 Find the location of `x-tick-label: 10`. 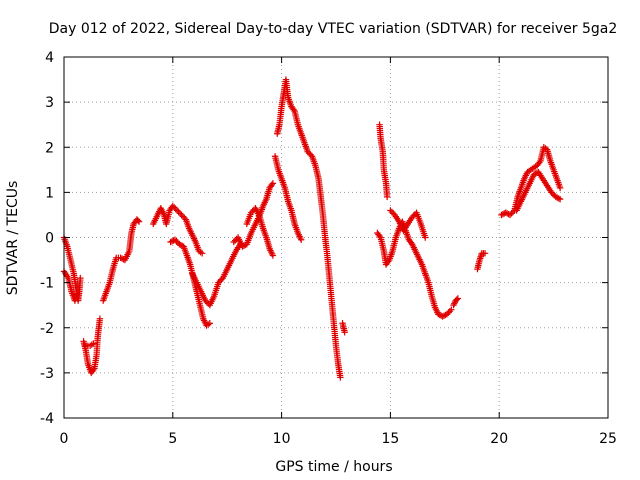

x-tick-label: 10 is located at coordinates (282, 439).